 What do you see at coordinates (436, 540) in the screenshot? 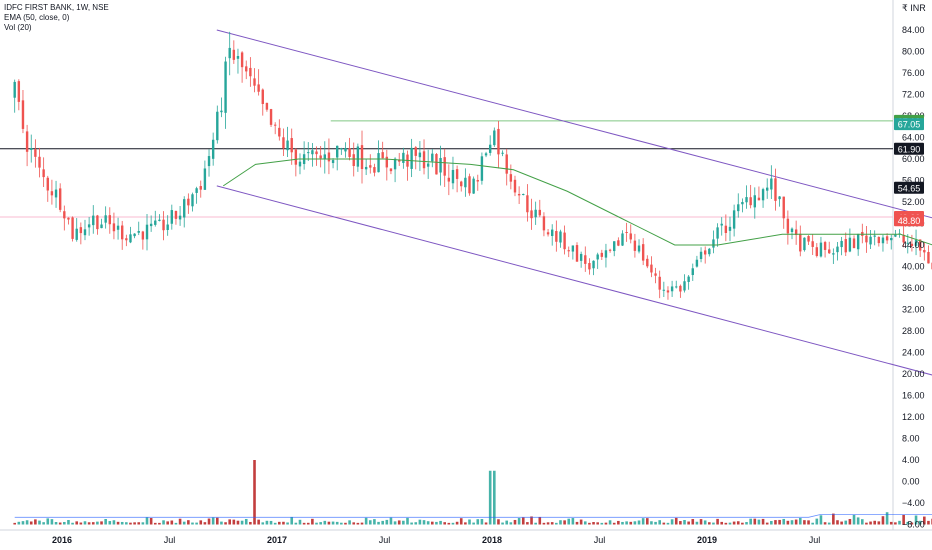
I see `time-axis: 2016 Jul 2017 Jul 2018 Jul 2019 Jul` at bounding box center [436, 540].